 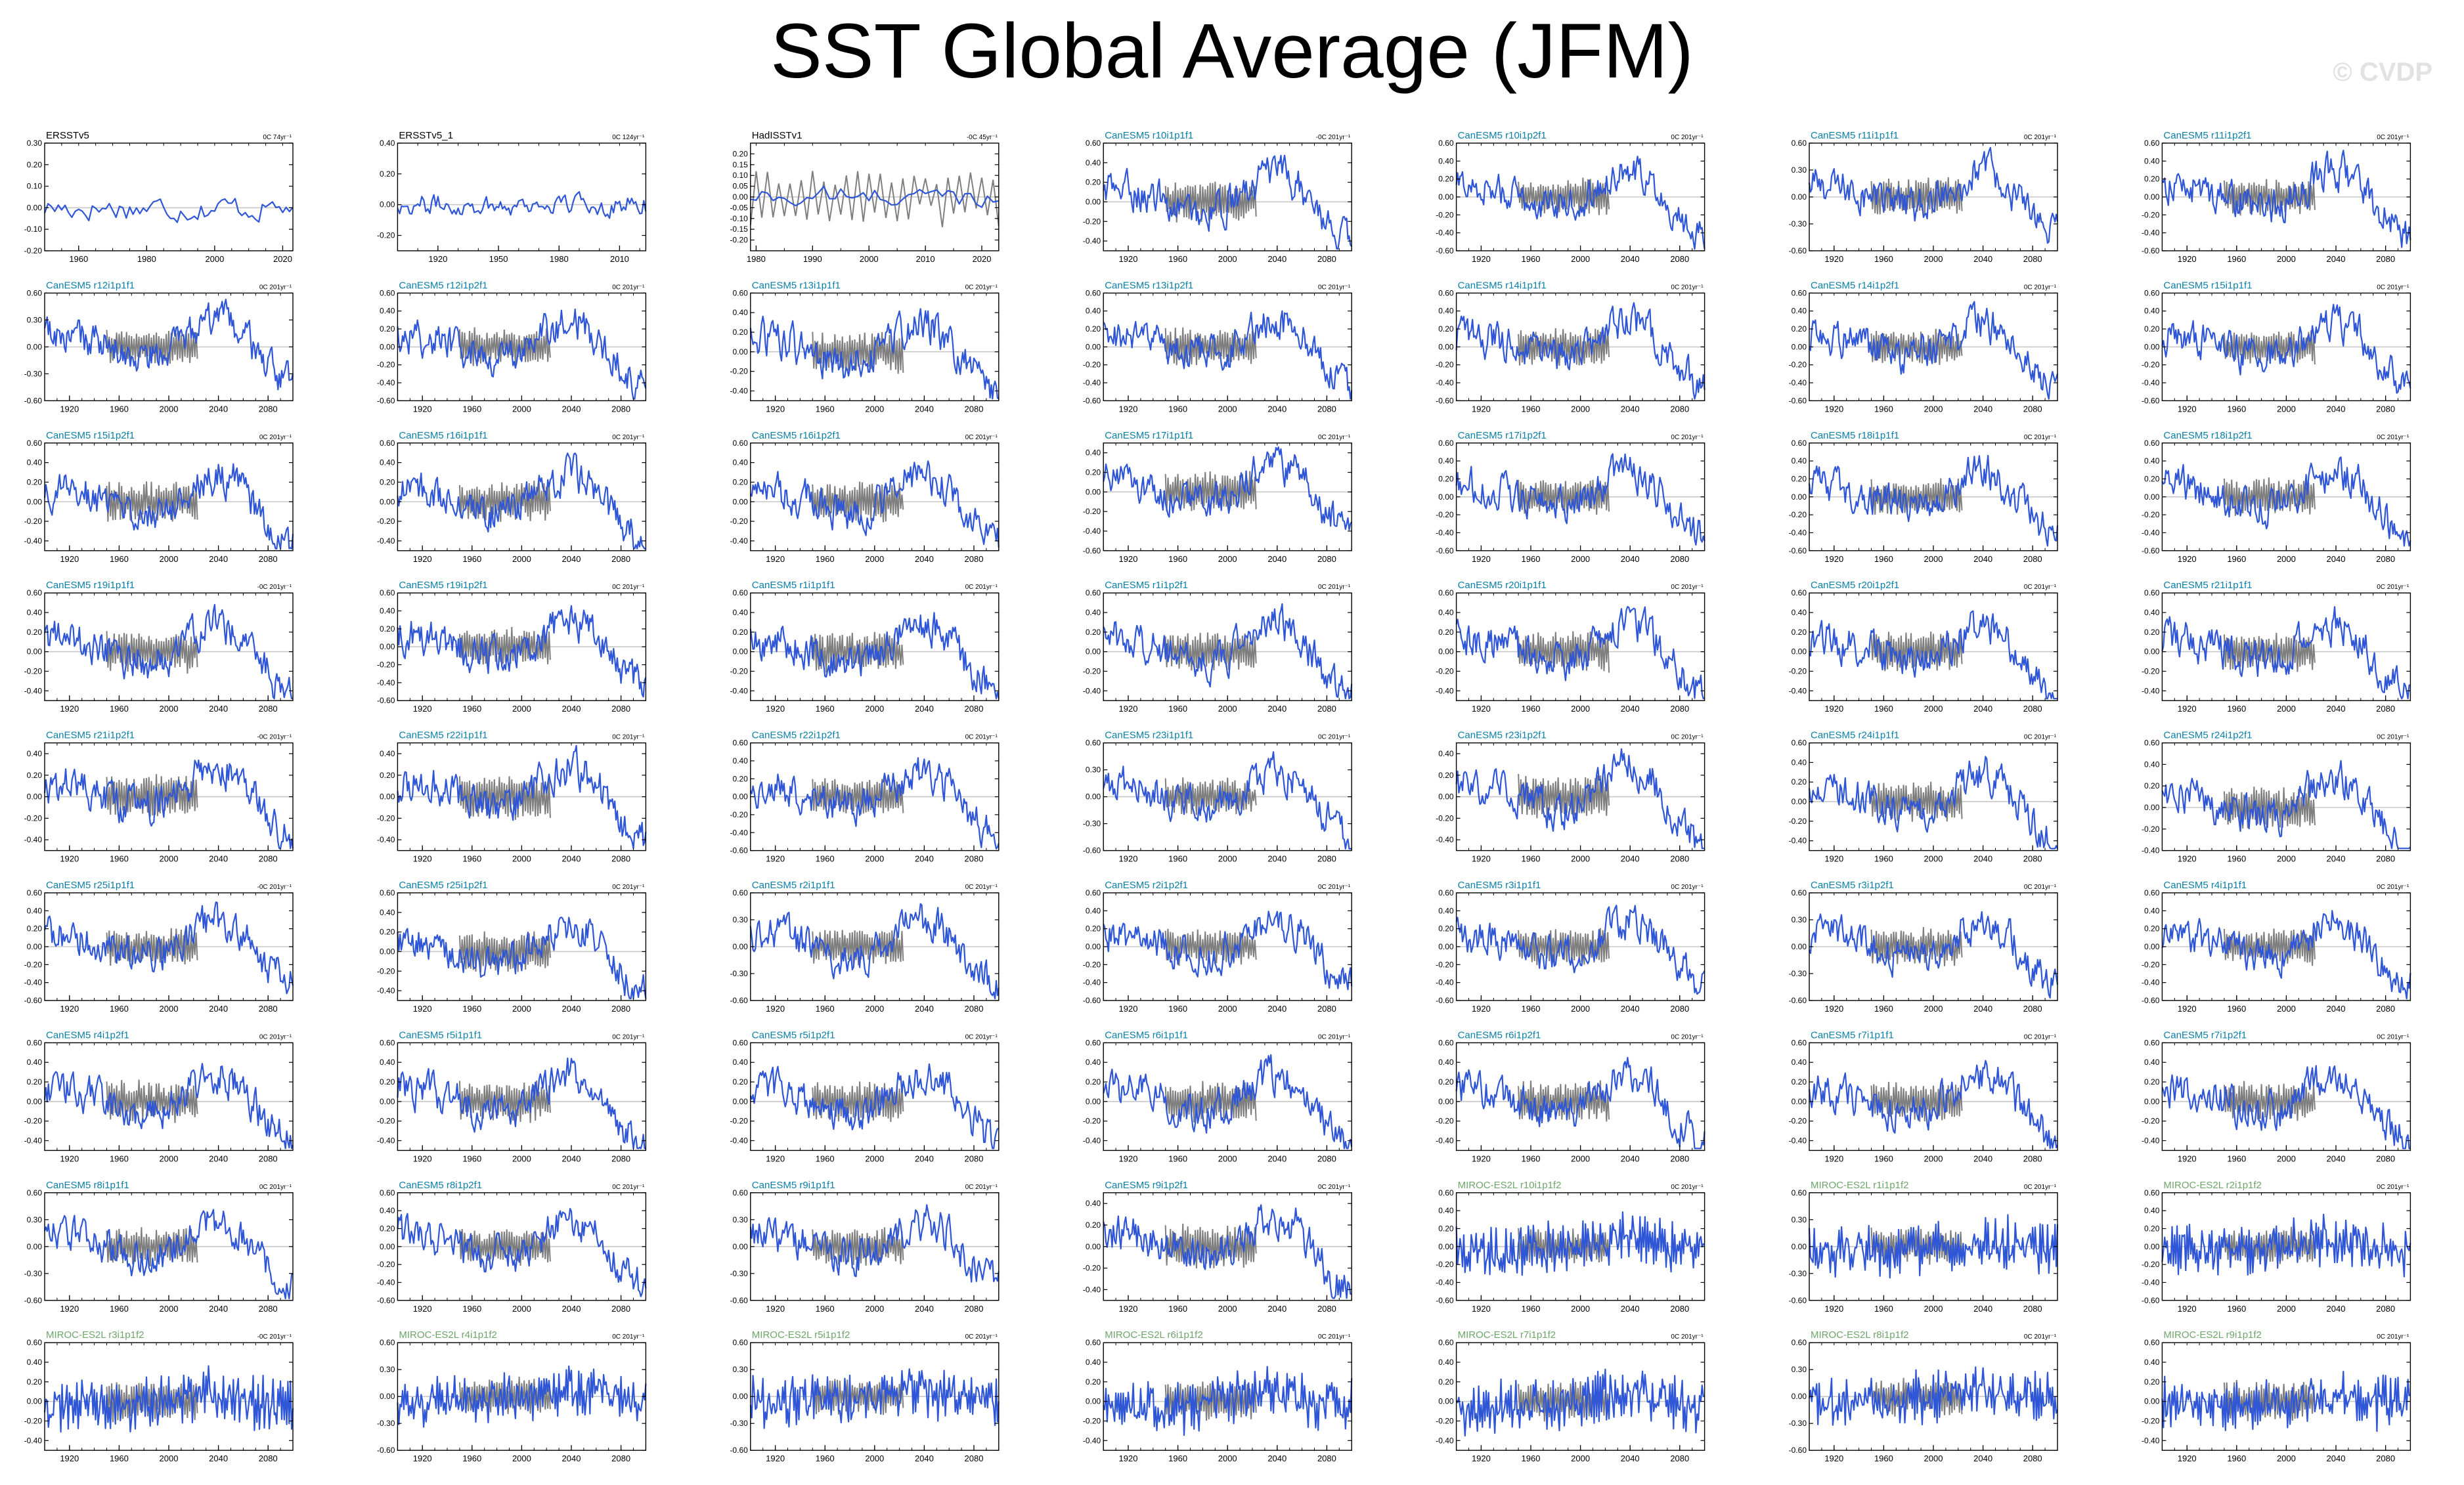 I want to click on panel-title: CanESM5 r21i1p2f1, so click(x=90, y=735).